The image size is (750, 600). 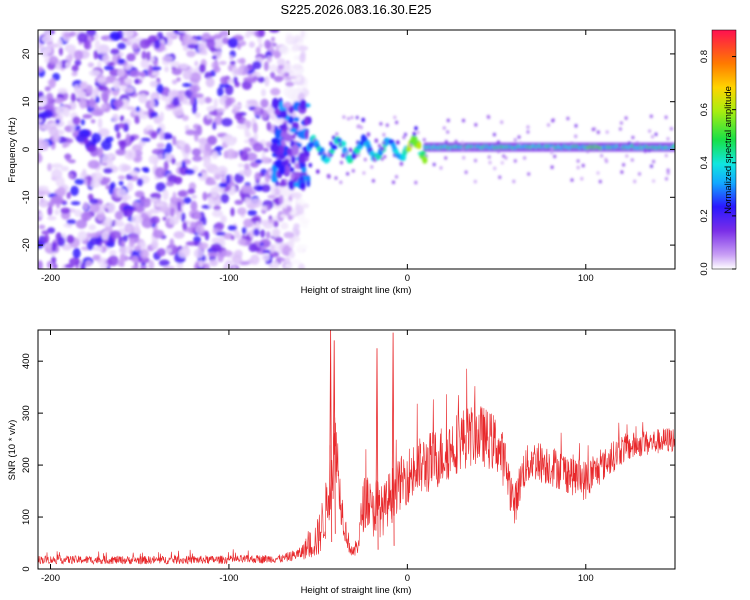 I want to click on snr-spike, so click(x=377, y=449).